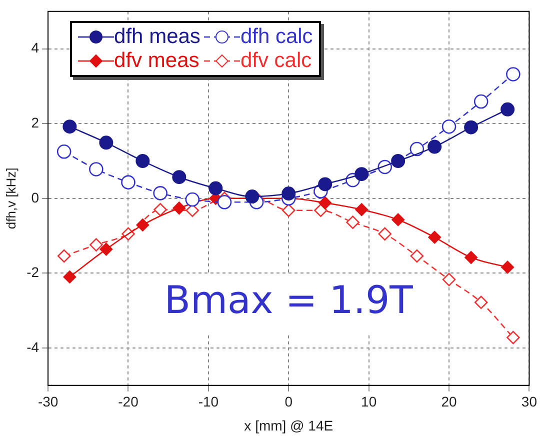 The width and height of the screenshot is (540, 439). Describe the element at coordinates (288, 402) in the screenshot. I see `x-tick-label: 0` at that location.